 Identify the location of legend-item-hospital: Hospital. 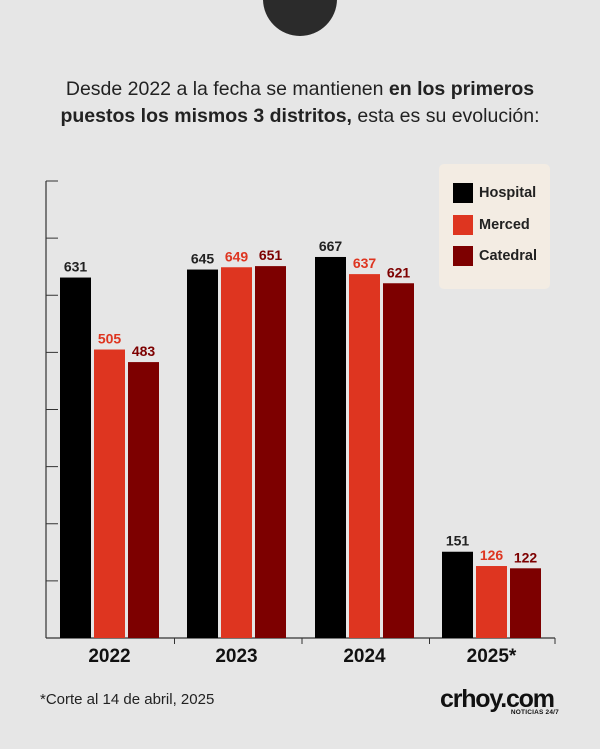
(494, 193).